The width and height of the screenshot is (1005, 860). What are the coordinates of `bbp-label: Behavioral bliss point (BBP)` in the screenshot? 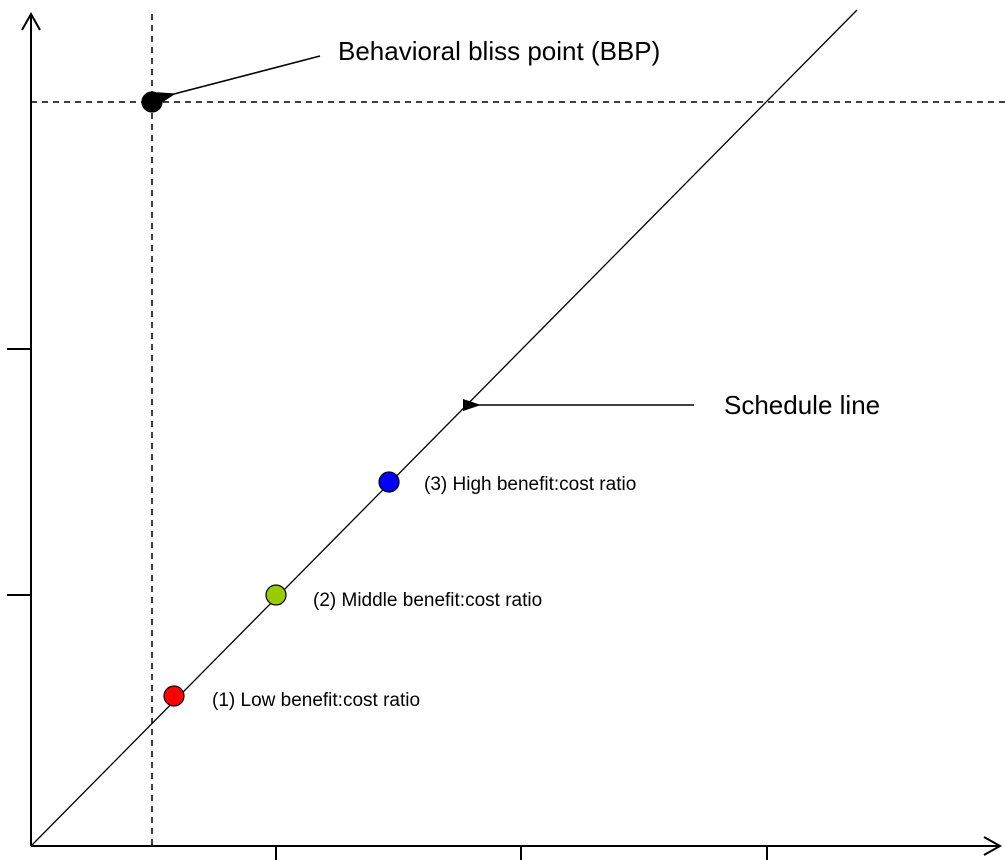 It's located at (499, 51).